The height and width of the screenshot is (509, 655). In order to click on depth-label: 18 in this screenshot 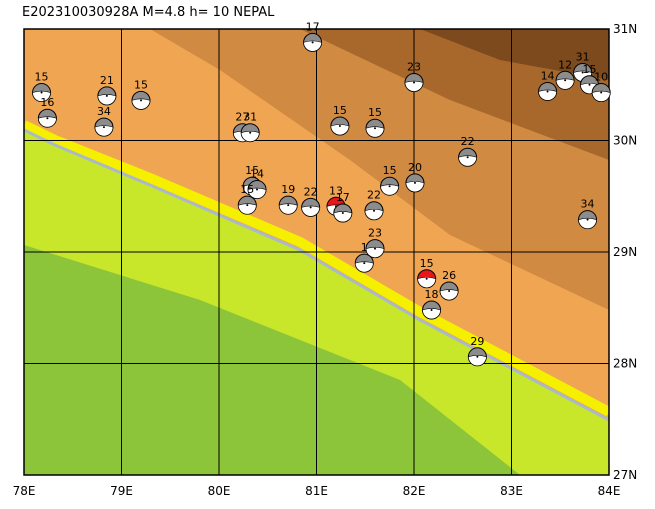, I will do `click(432, 294)`.